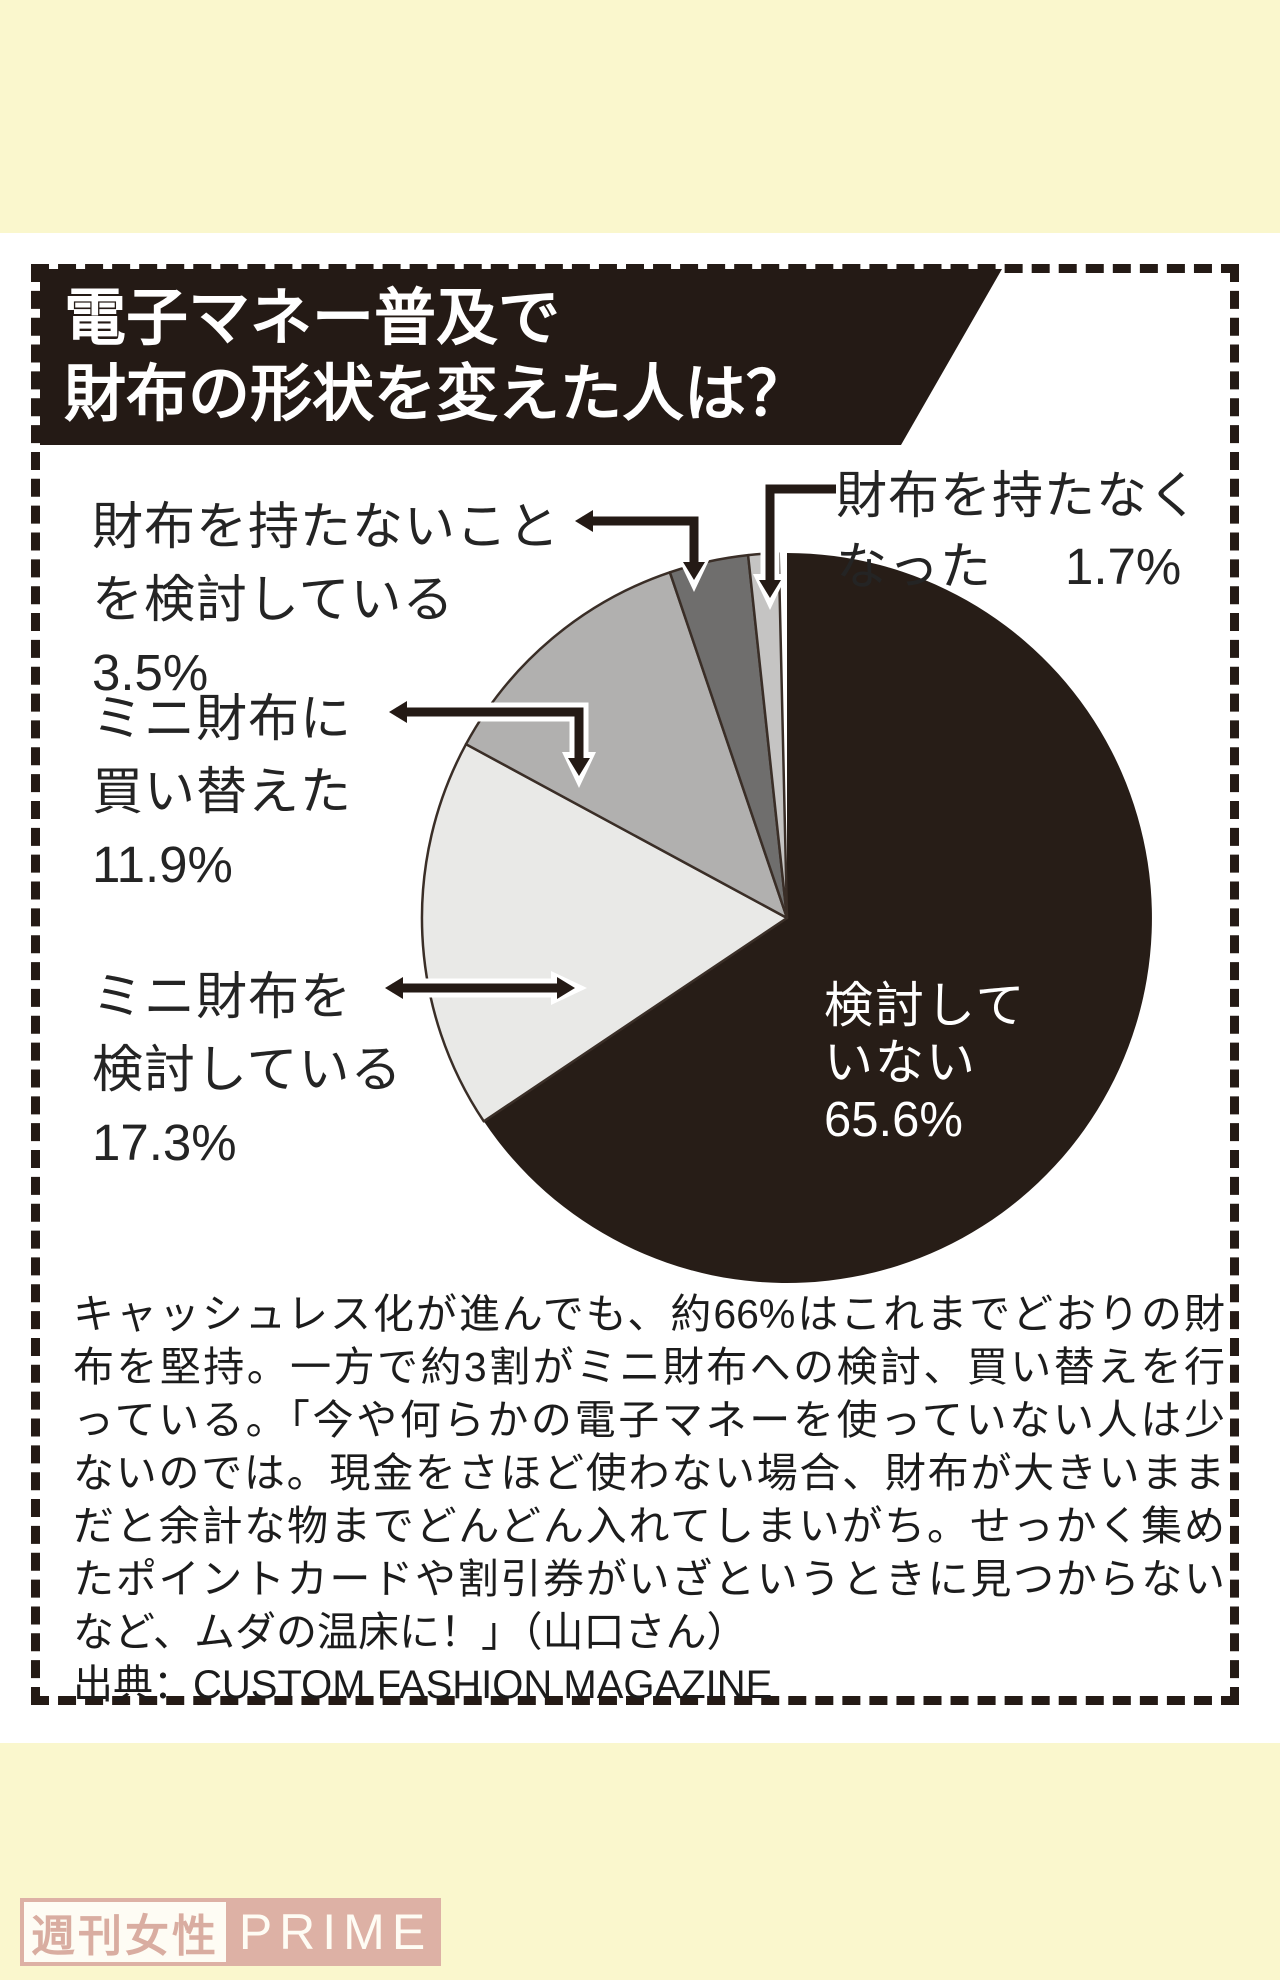 The image size is (1280, 1980). I want to click on caption-line: など、ムダの温床に！」（山口さん）, so click(410, 1632).